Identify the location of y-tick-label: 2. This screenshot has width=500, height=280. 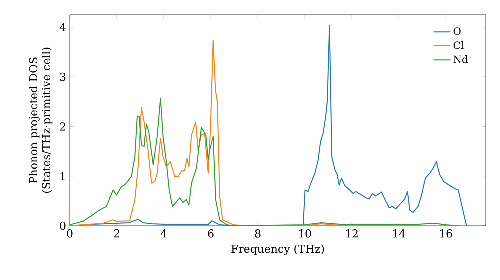
(63, 126).